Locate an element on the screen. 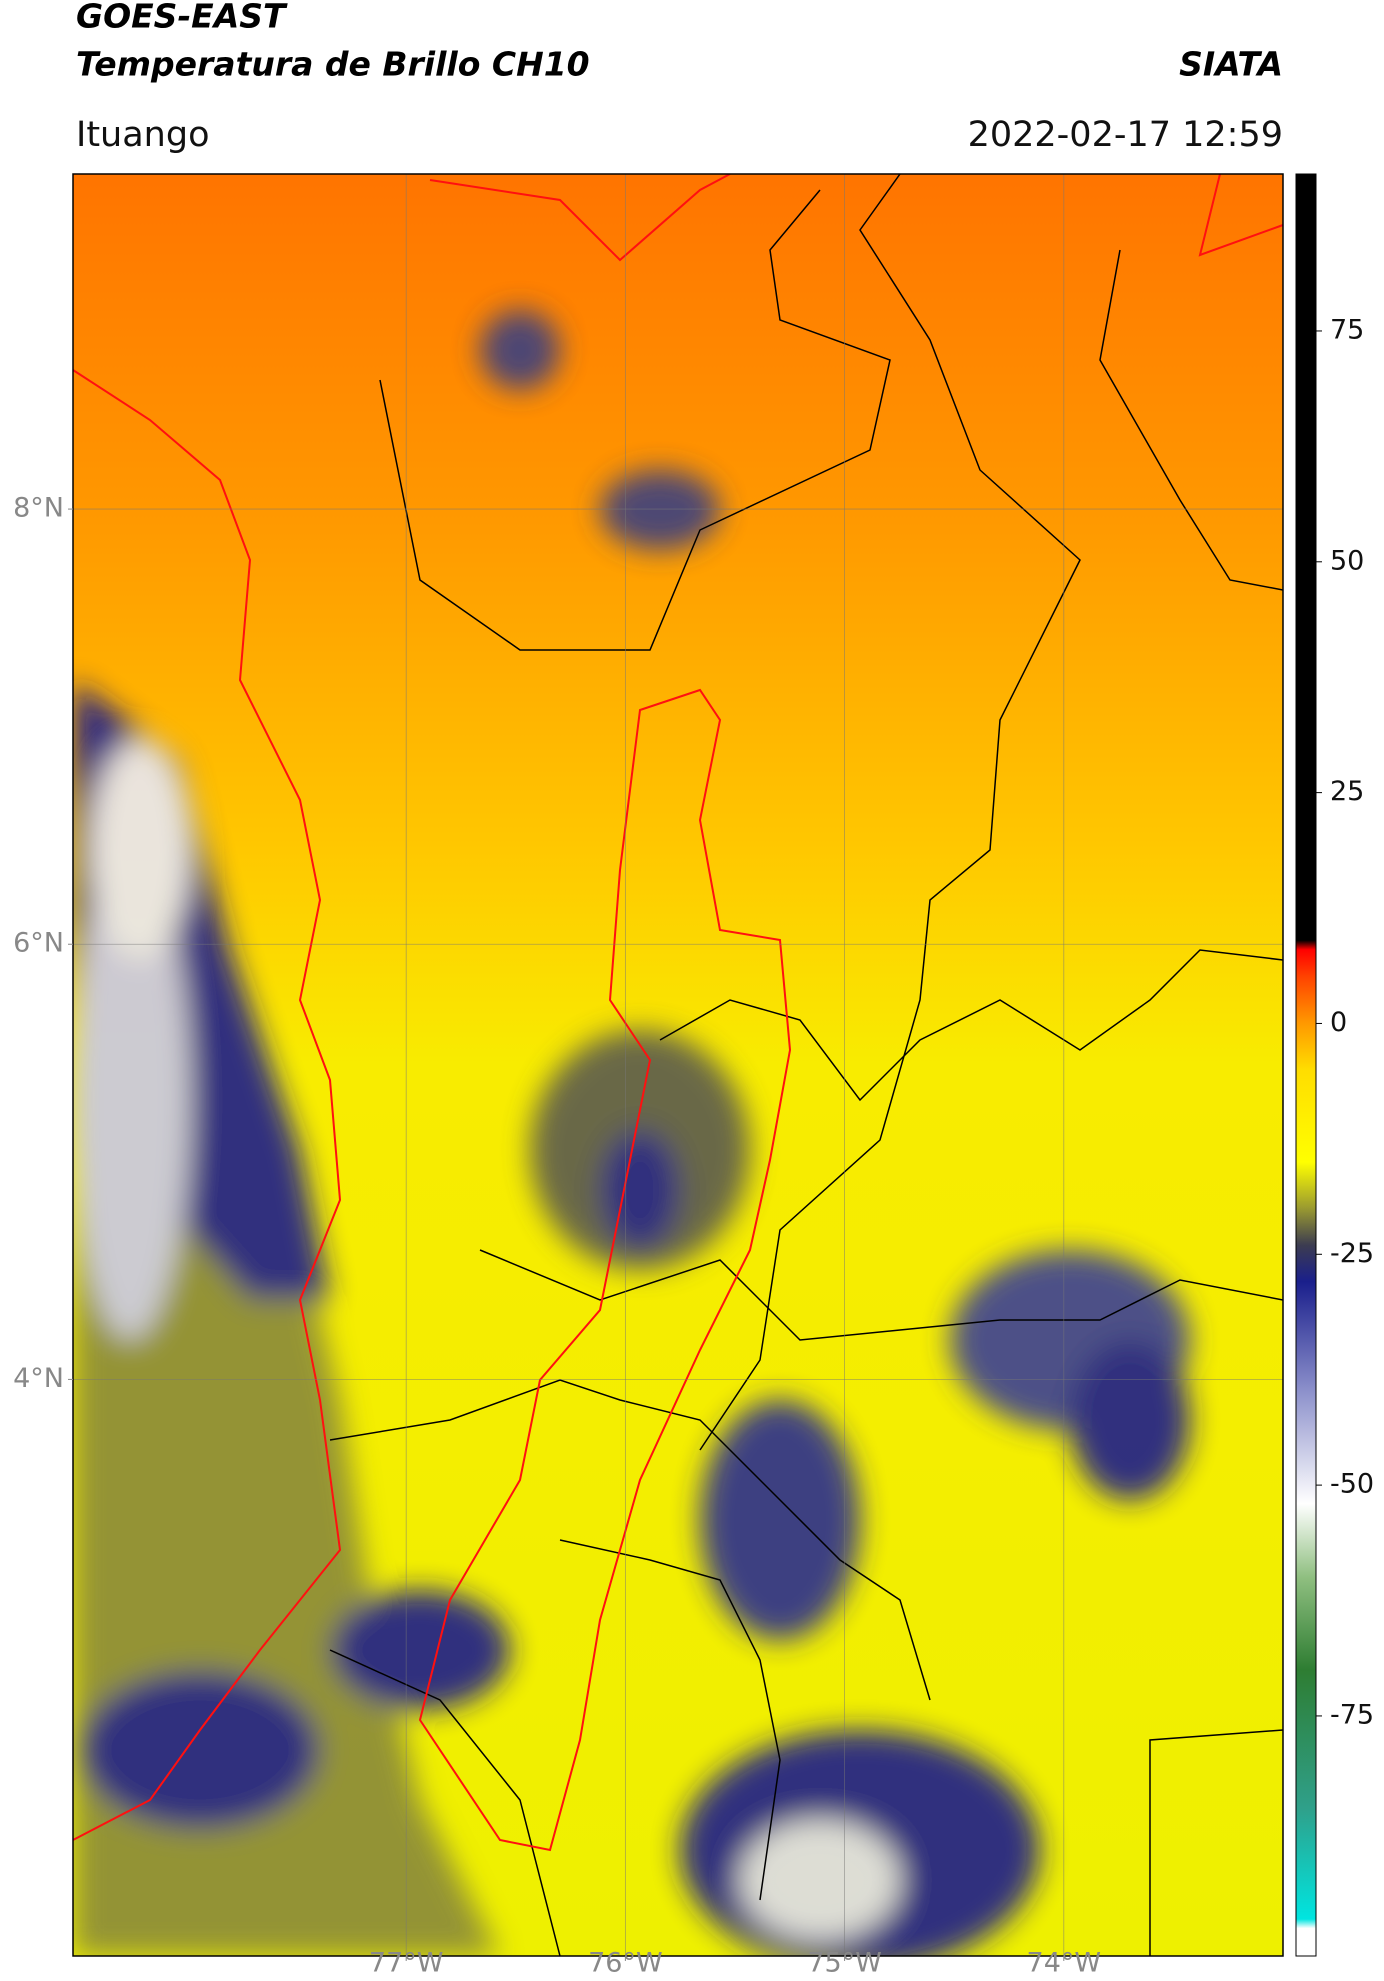  y-tick-label: 4°N is located at coordinates (38, 1378).